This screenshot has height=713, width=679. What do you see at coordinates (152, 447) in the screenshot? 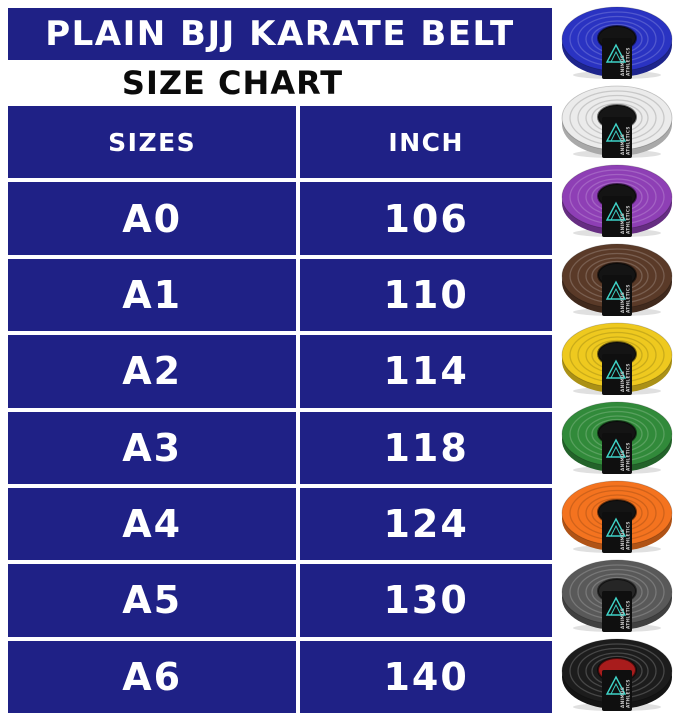
I see `size-cell: A3` at bounding box center [152, 447].